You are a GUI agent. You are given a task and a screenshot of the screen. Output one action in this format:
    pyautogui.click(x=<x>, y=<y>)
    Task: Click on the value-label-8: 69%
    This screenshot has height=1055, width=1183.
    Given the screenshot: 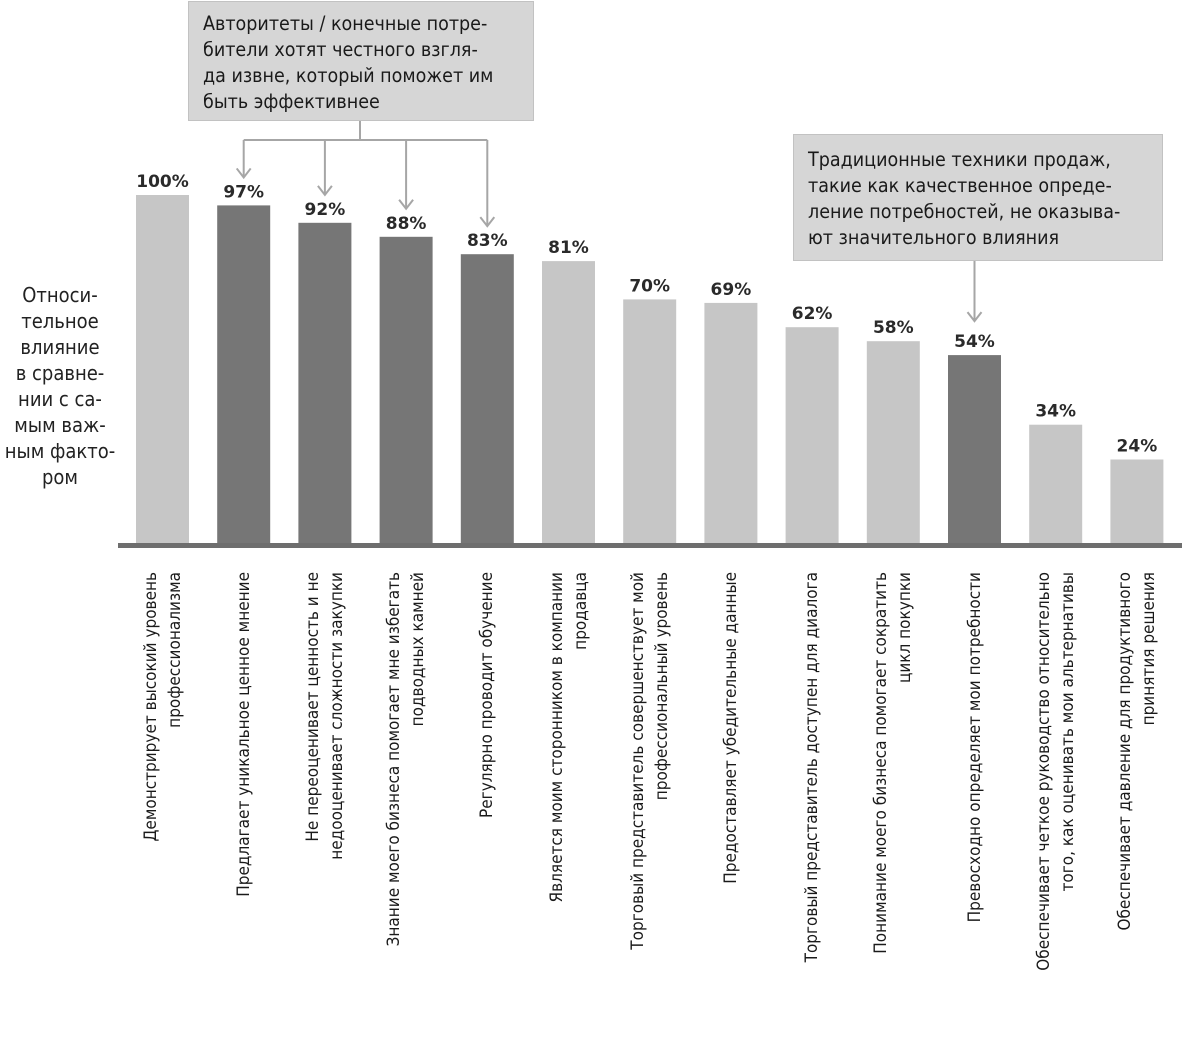 What is the action you would take?
    pyautogui.click(x=731, y=290)
    